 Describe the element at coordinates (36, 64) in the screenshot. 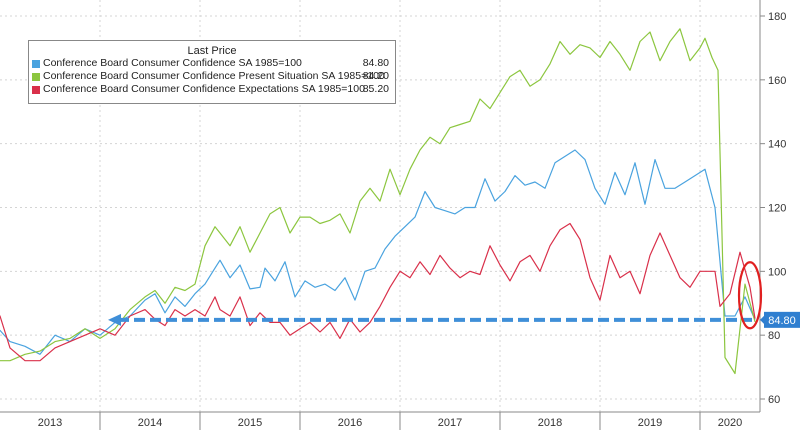

I see `legend-swatch-confidence` at that location.